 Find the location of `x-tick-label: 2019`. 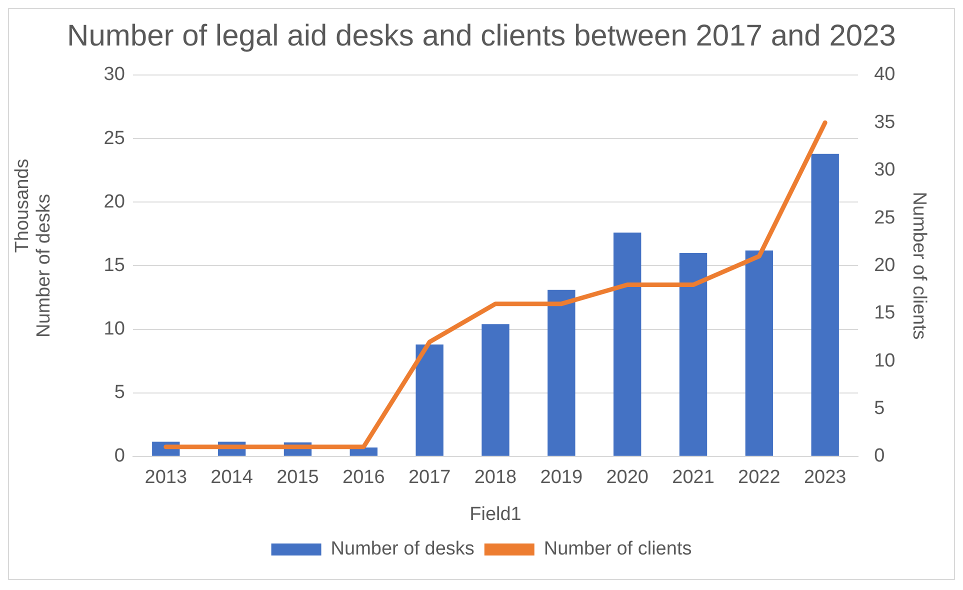

x-tick-label: 2019 is located at coordinates (561, 477).